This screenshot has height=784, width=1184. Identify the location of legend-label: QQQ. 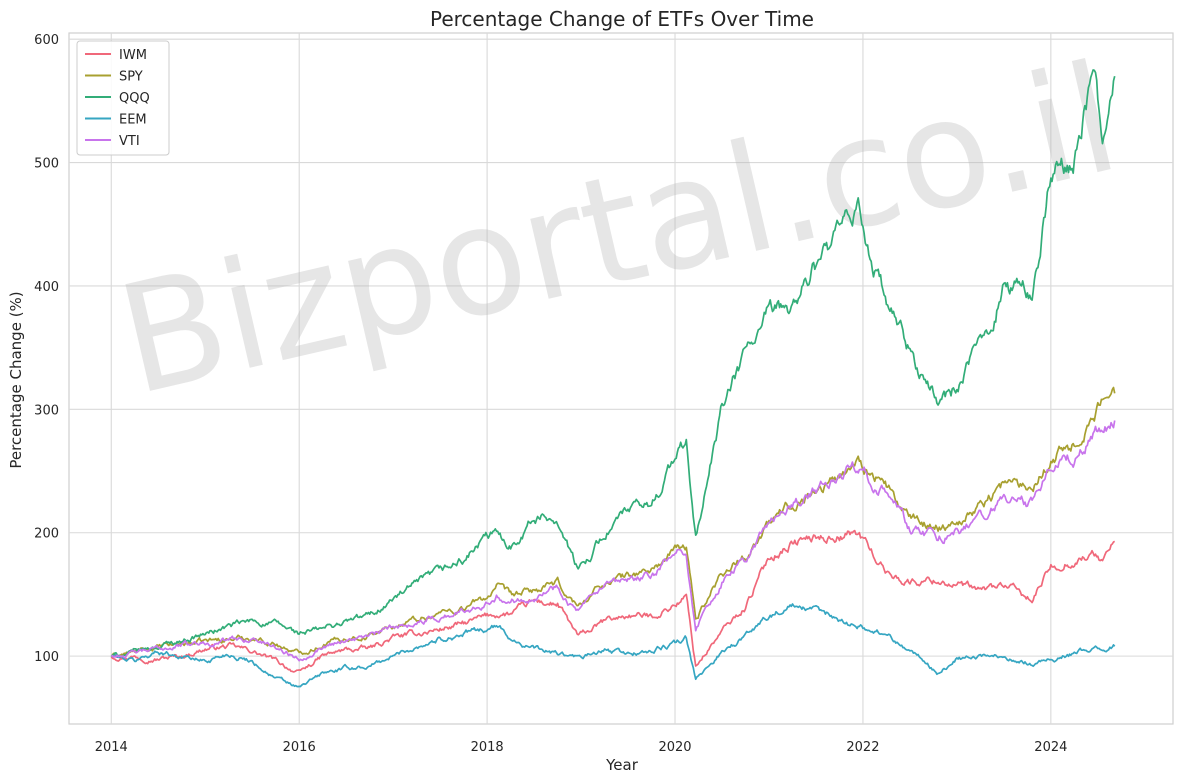
(134, 98).